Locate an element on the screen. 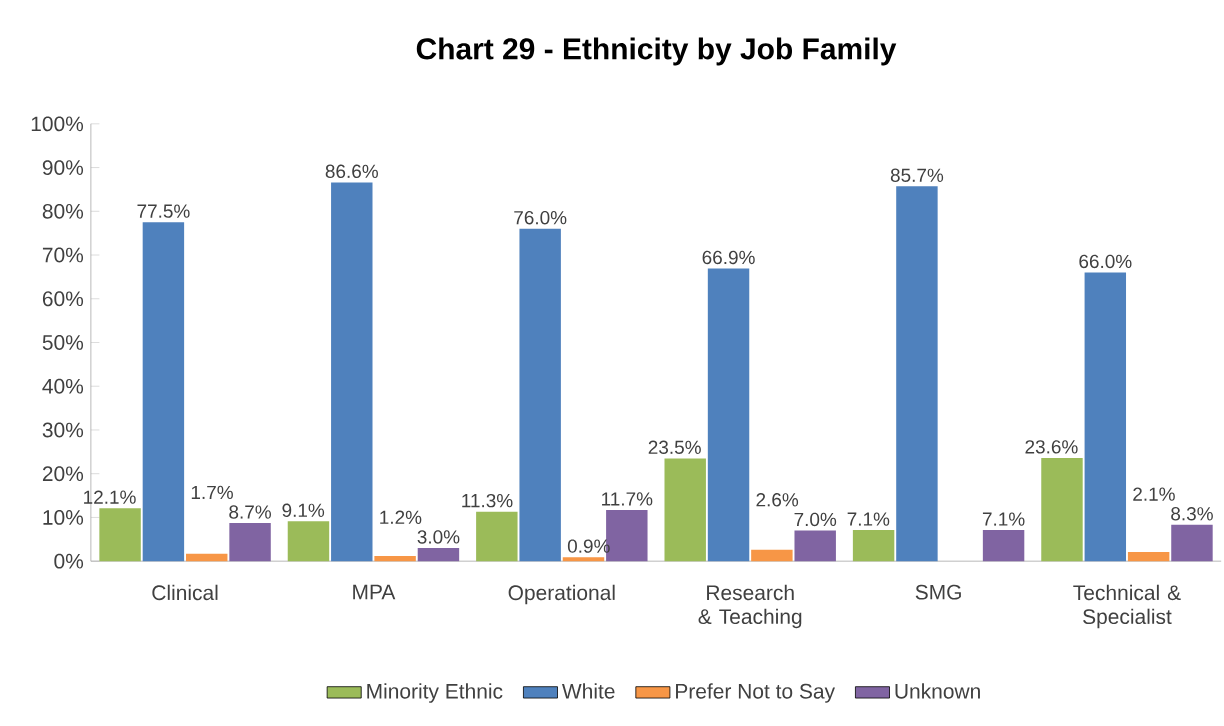 The image size is (1224, 726). data-label: 11.7% is located at coordinates (627, 499).